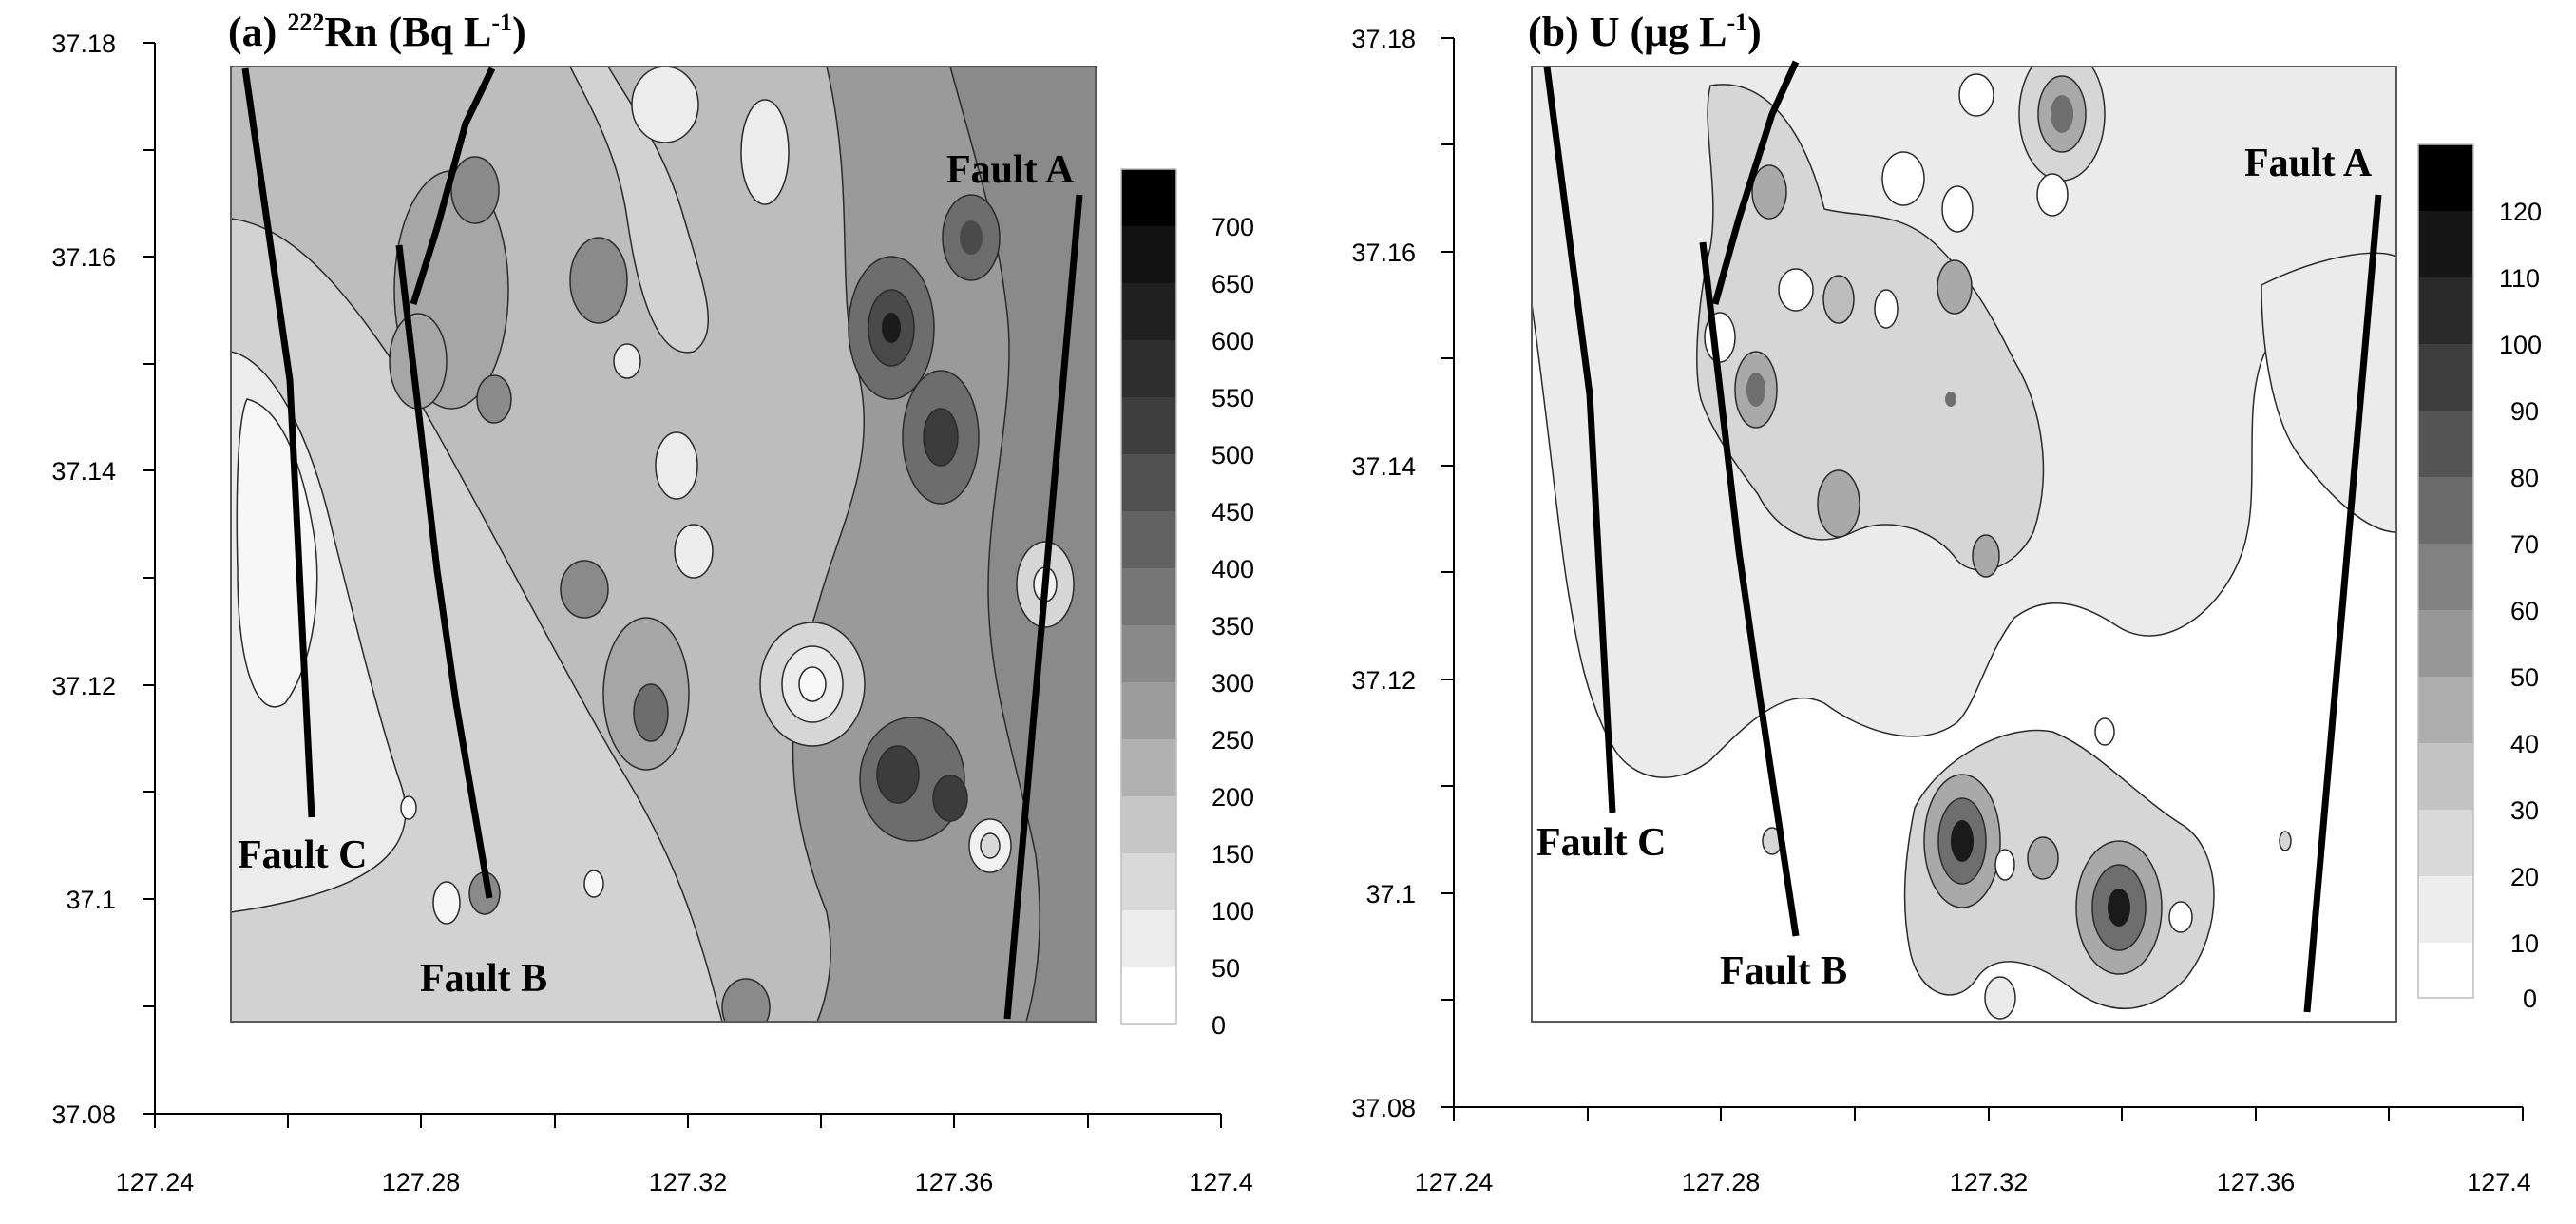 The image size is (2576, 1224). I want to click on panel-b-y-tick-labels: 37.18 37.16 37.14 37.12 37.1 37.08, so click(1383, 574).